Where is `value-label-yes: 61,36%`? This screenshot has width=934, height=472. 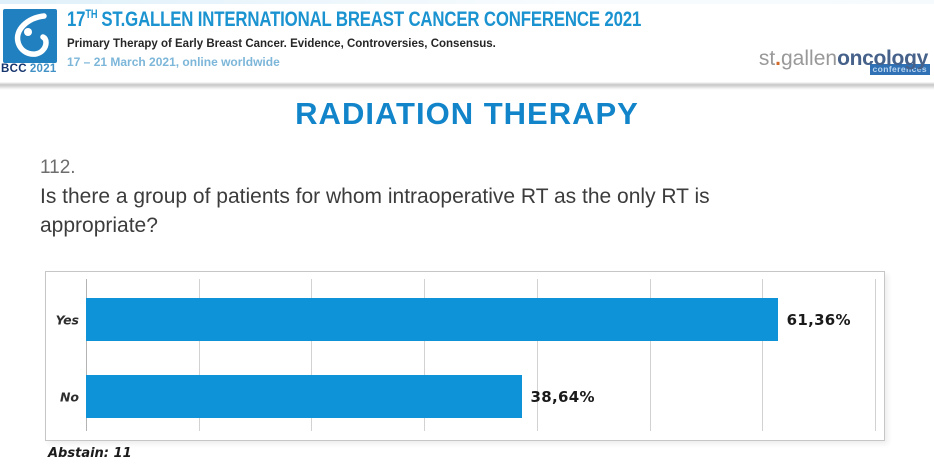
value-label-yes: 61,36% is located at coordinates (818, 319).